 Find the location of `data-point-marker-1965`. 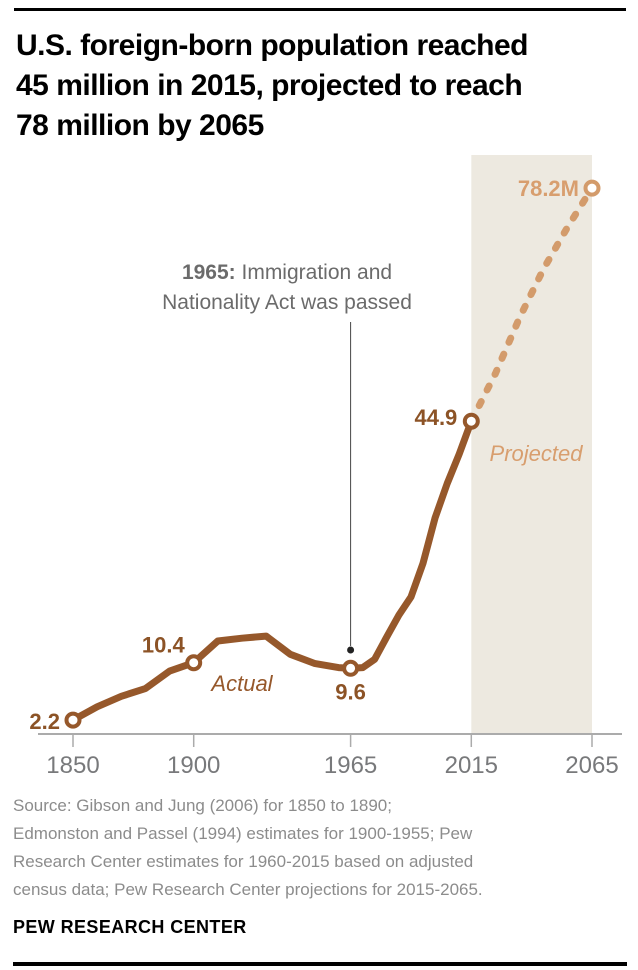

data-point-marker-1965 is located at coordinates (351, 668).